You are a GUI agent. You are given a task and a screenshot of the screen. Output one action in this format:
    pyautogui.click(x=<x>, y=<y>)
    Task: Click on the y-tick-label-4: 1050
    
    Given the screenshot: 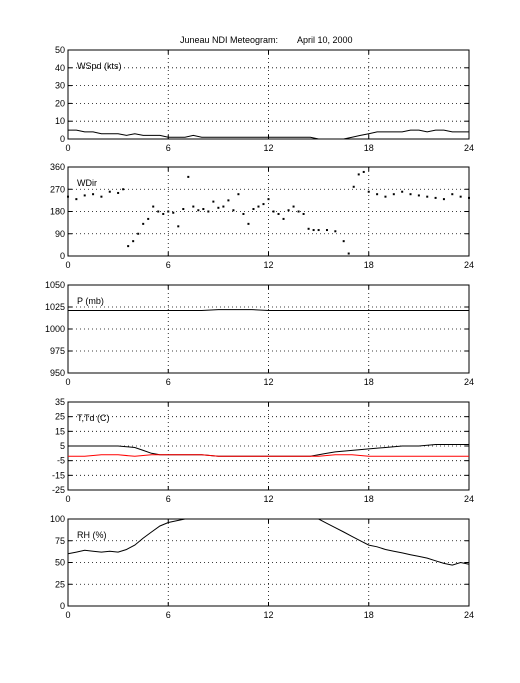 What is the action you would take?
    pyautogui.click(x=55, y=285)
    